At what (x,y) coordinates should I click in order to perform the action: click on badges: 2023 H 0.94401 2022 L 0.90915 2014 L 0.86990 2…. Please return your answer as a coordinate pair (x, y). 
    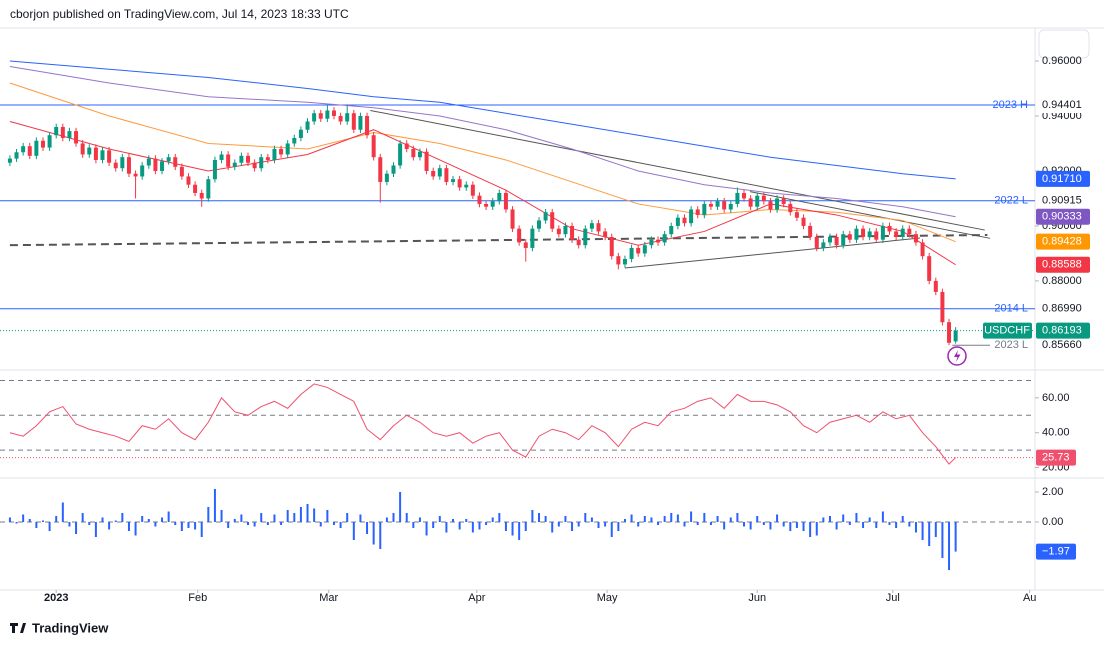
    Looking at the image, I should click on (1036, 328).